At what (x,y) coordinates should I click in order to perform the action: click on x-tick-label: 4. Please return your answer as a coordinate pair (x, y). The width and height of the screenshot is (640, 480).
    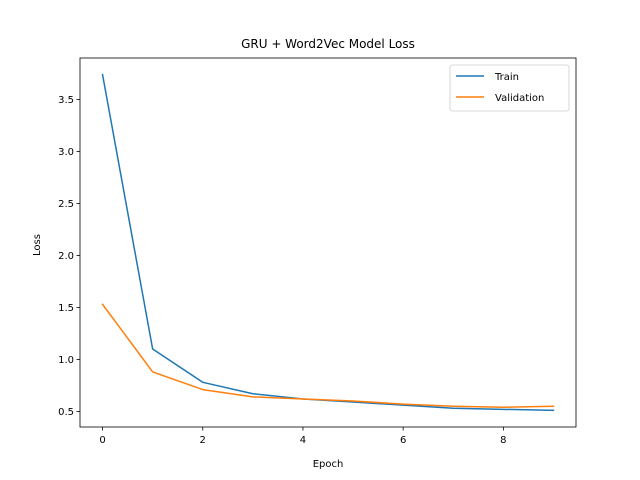
    Looking at the image, I should click on (303, 440).